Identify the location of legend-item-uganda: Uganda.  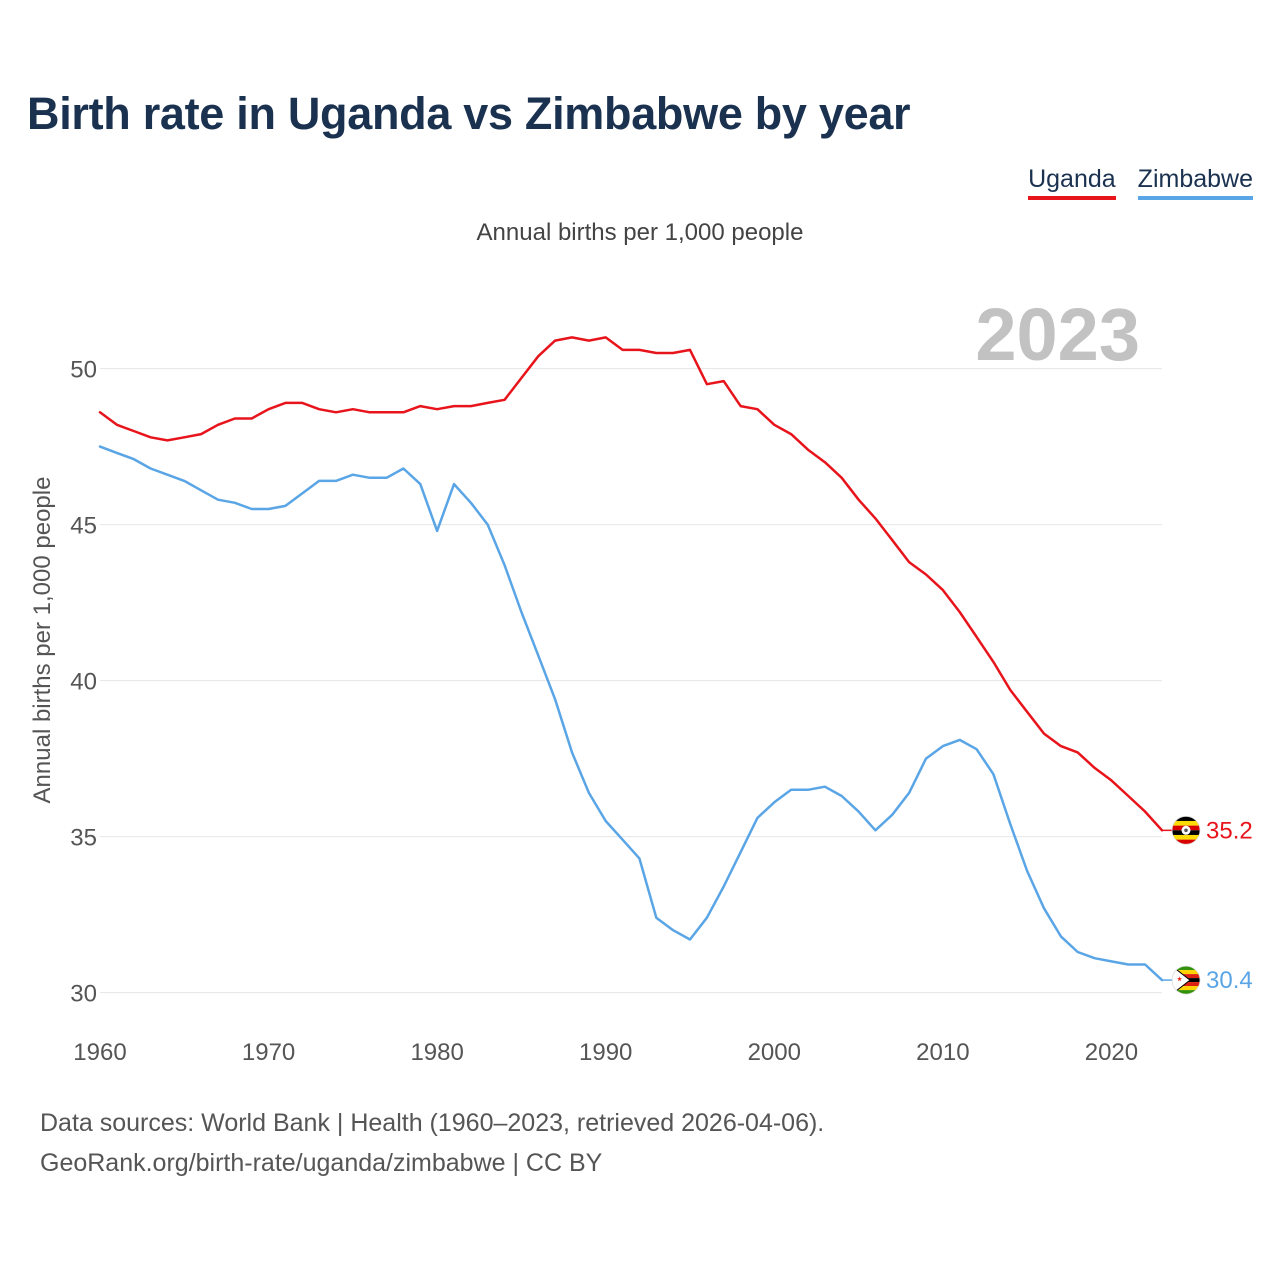
(1072, 182).